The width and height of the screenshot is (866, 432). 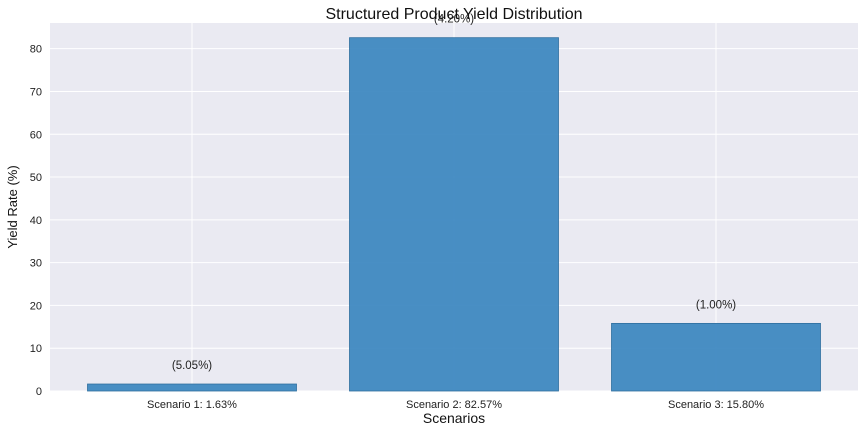 What do you see at coordinates (454, 20) in the screenshot?
I see `bar-data-label: (4.20%)` at bounding box center [454, 20].